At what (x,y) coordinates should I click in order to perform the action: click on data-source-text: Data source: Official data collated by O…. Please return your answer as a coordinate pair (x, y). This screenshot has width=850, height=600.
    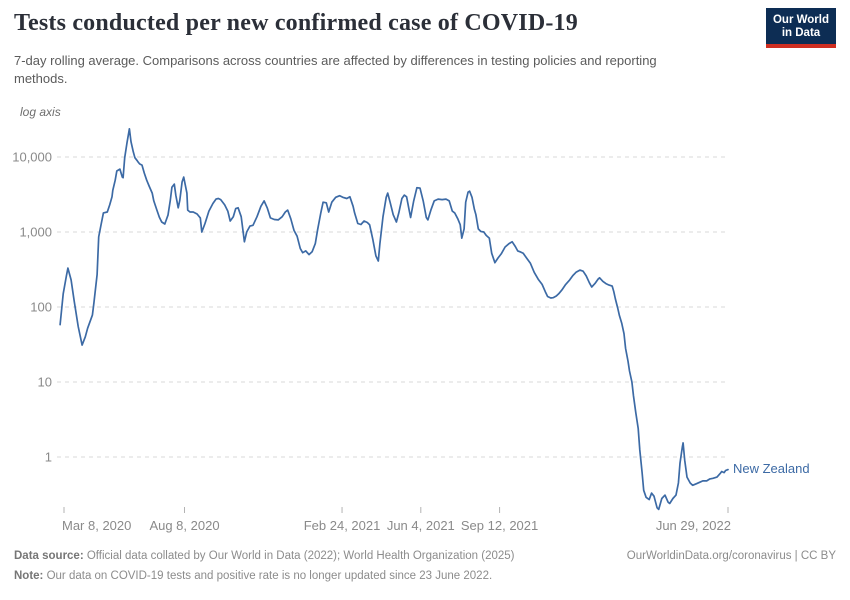
    Looking at the image, I should click on (264, 556).